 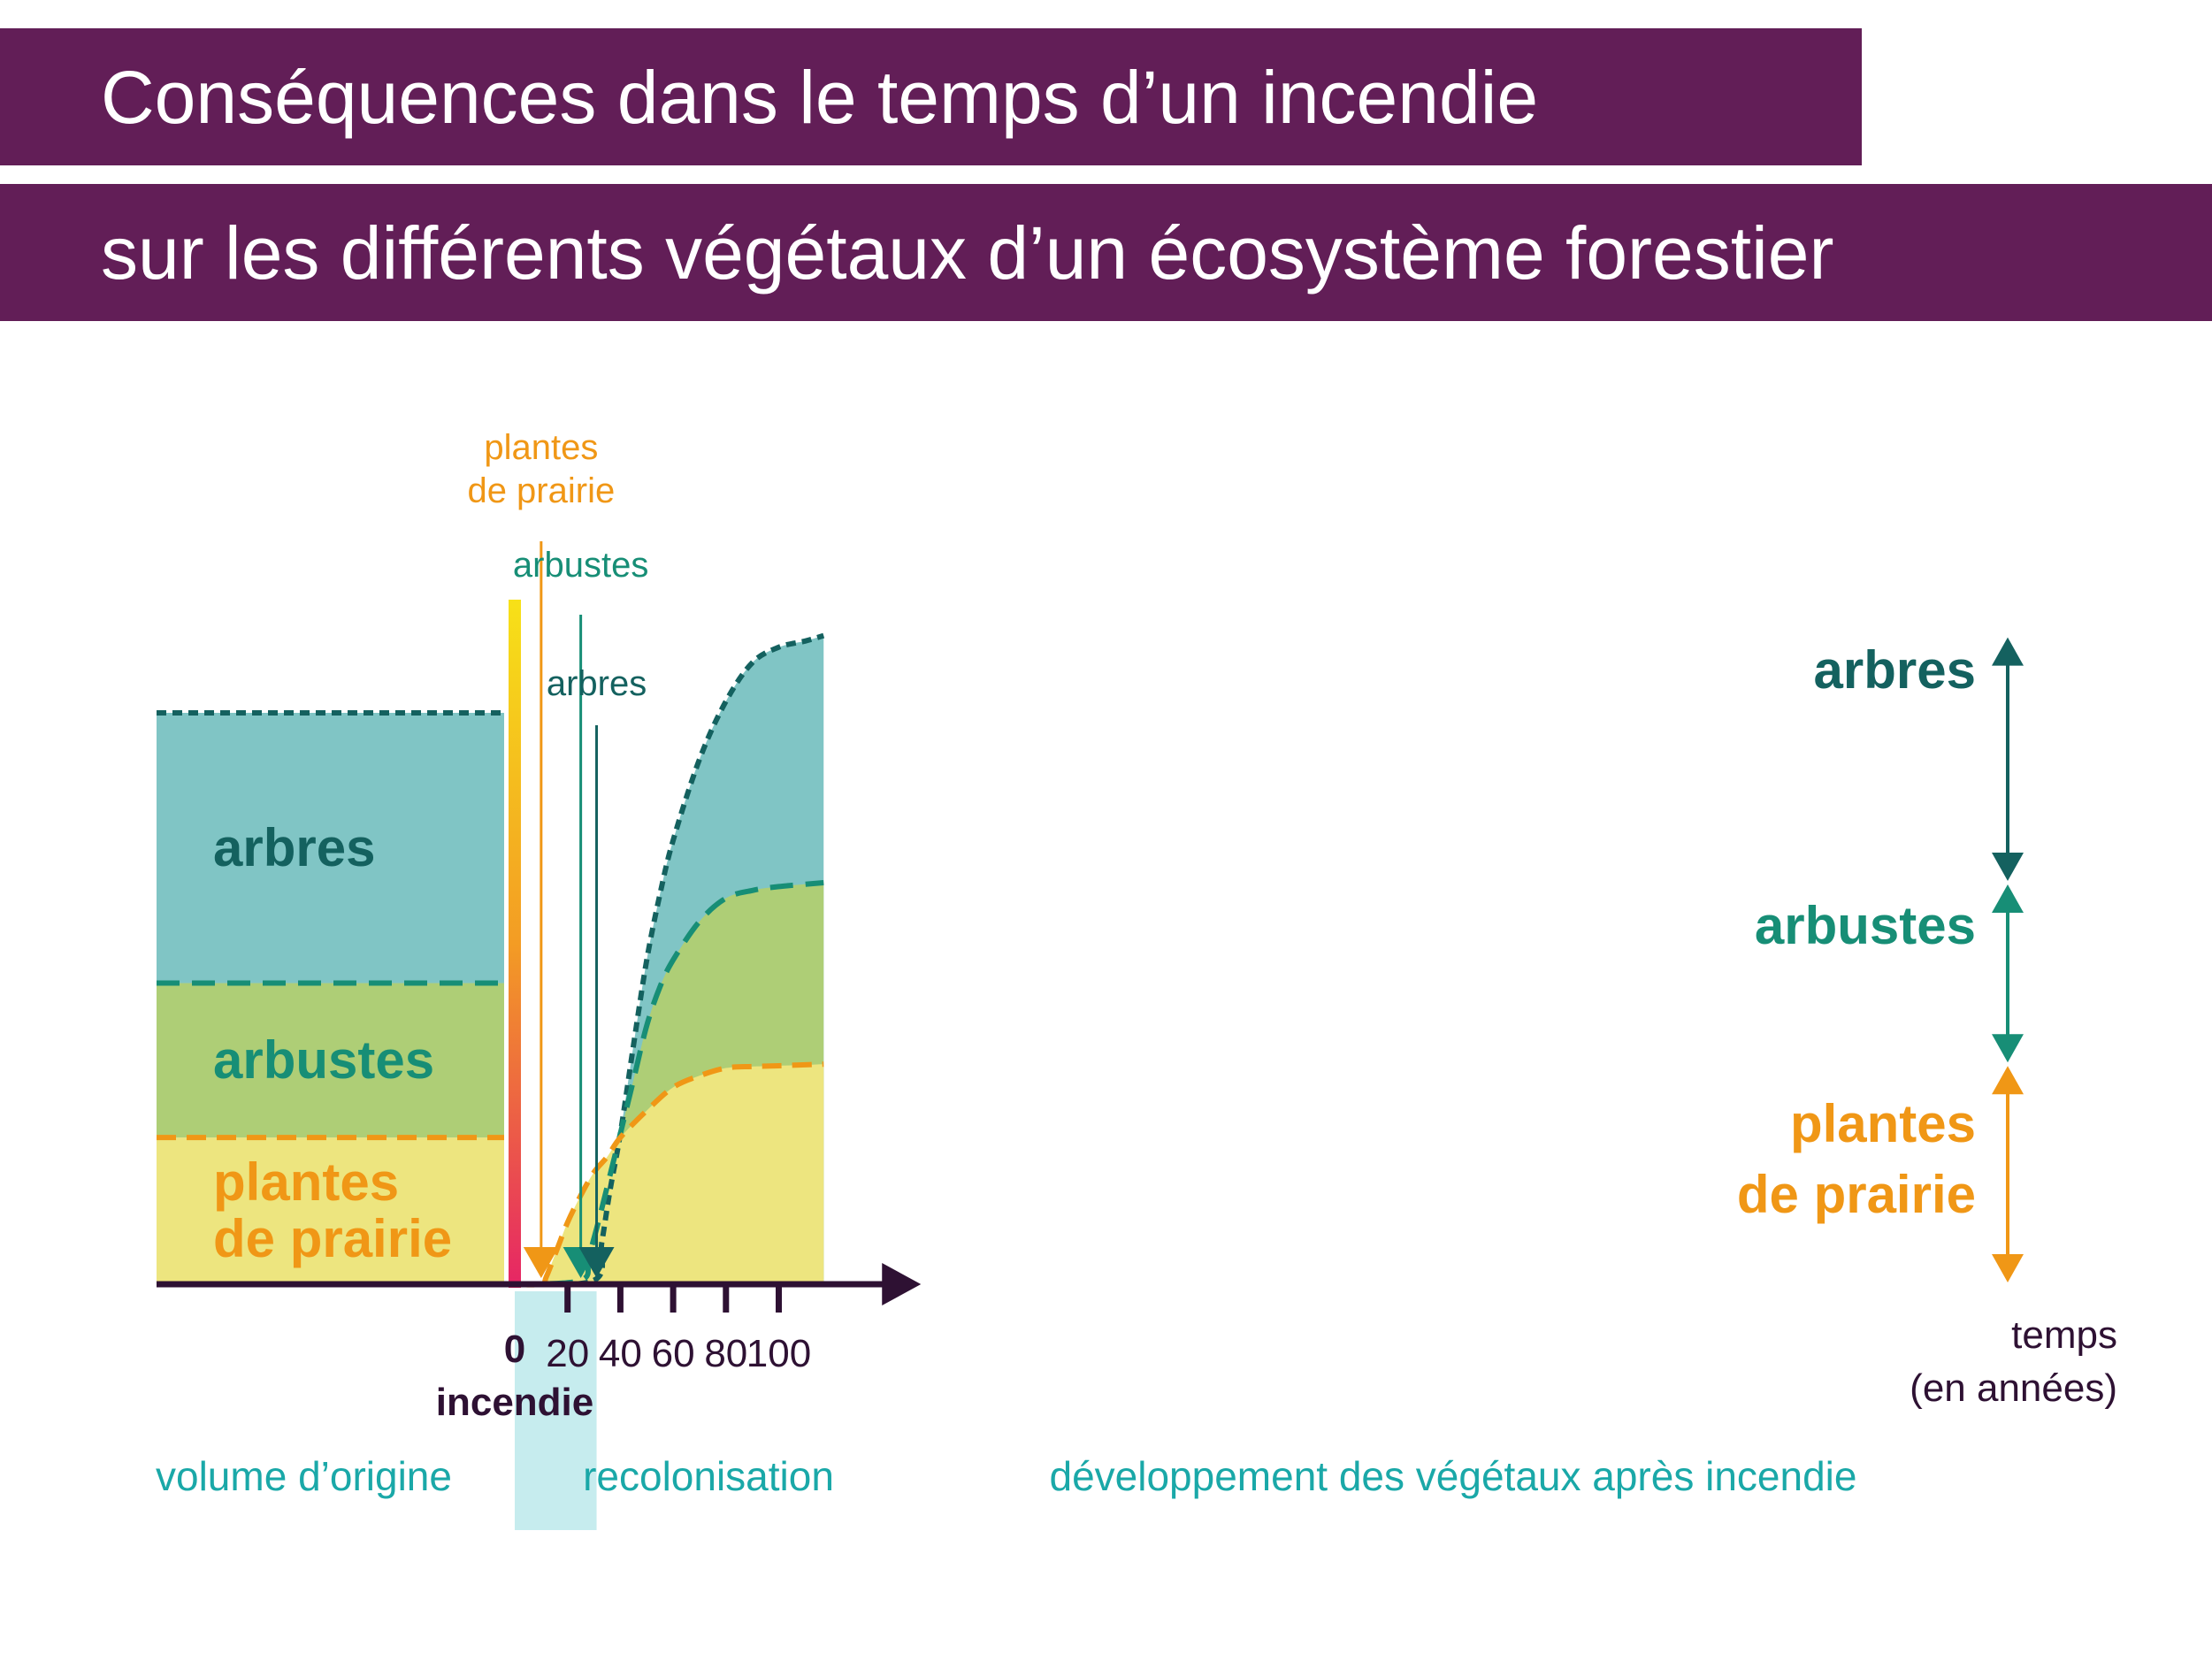 I want to click on tick-label-20: 20, so click(x=567, y=1353).